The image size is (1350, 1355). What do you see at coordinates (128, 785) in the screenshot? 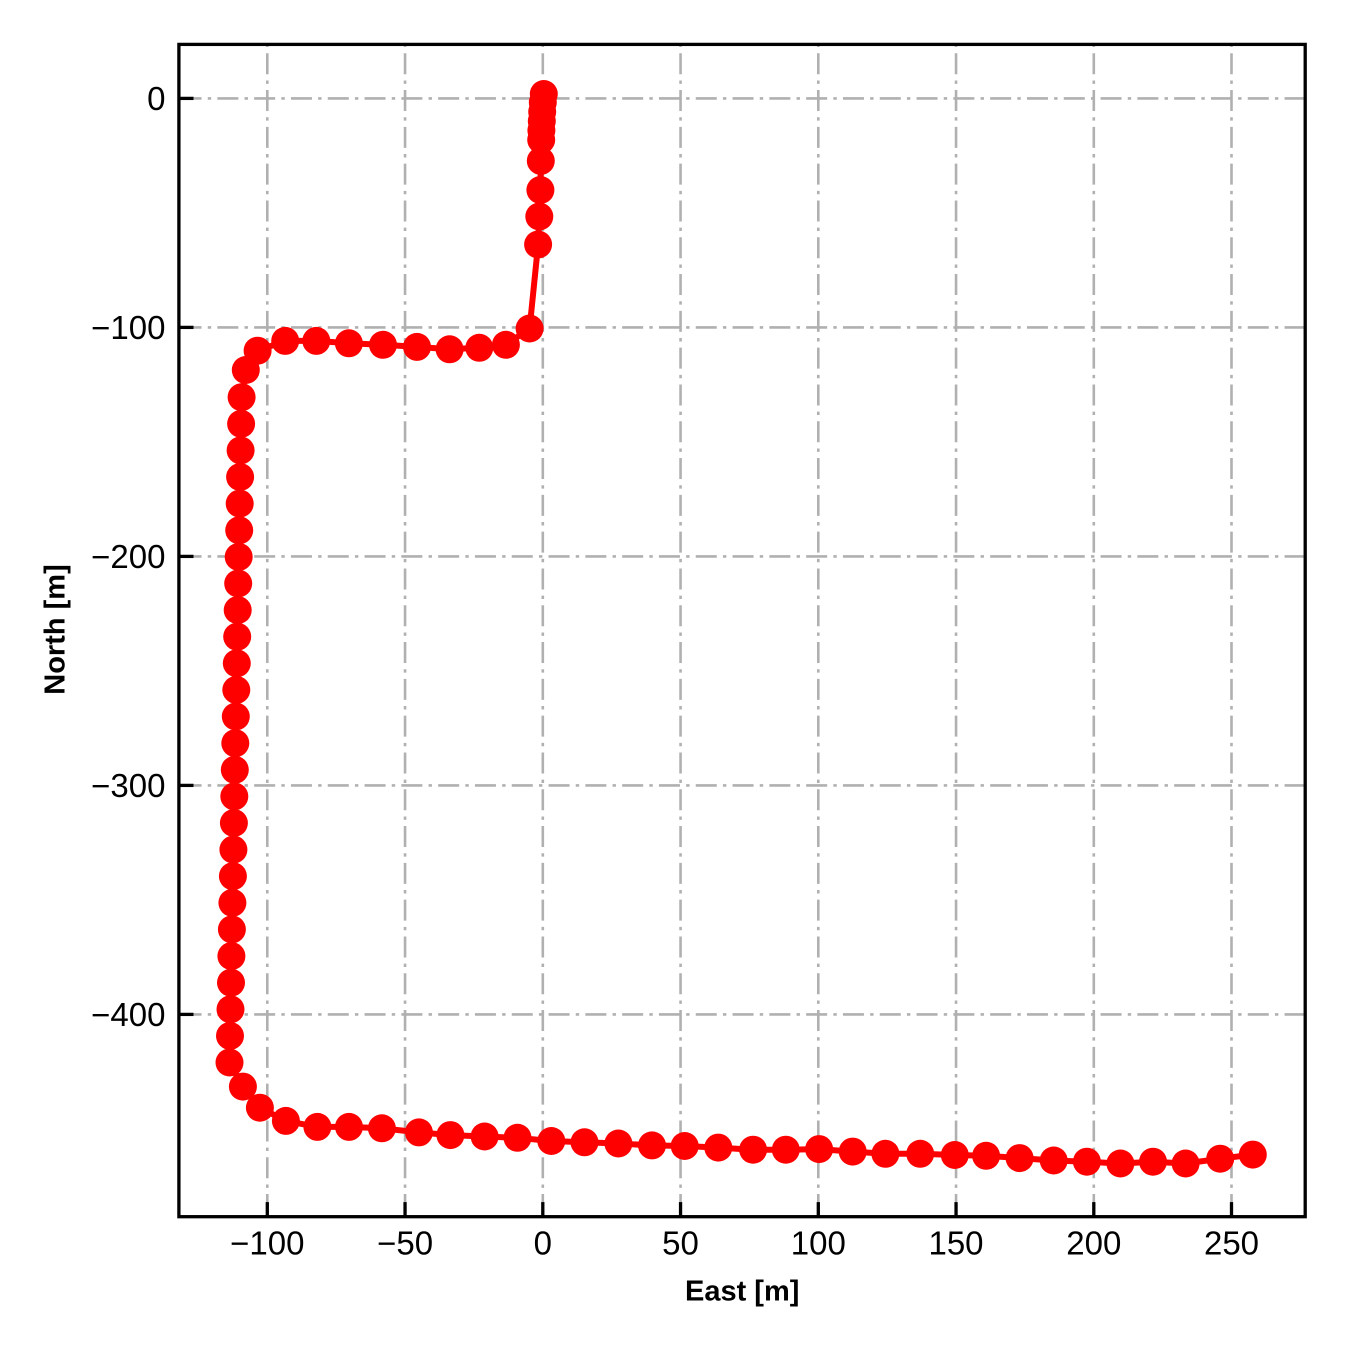
I see `svg-text: −300` at bounding box center [128, 785].